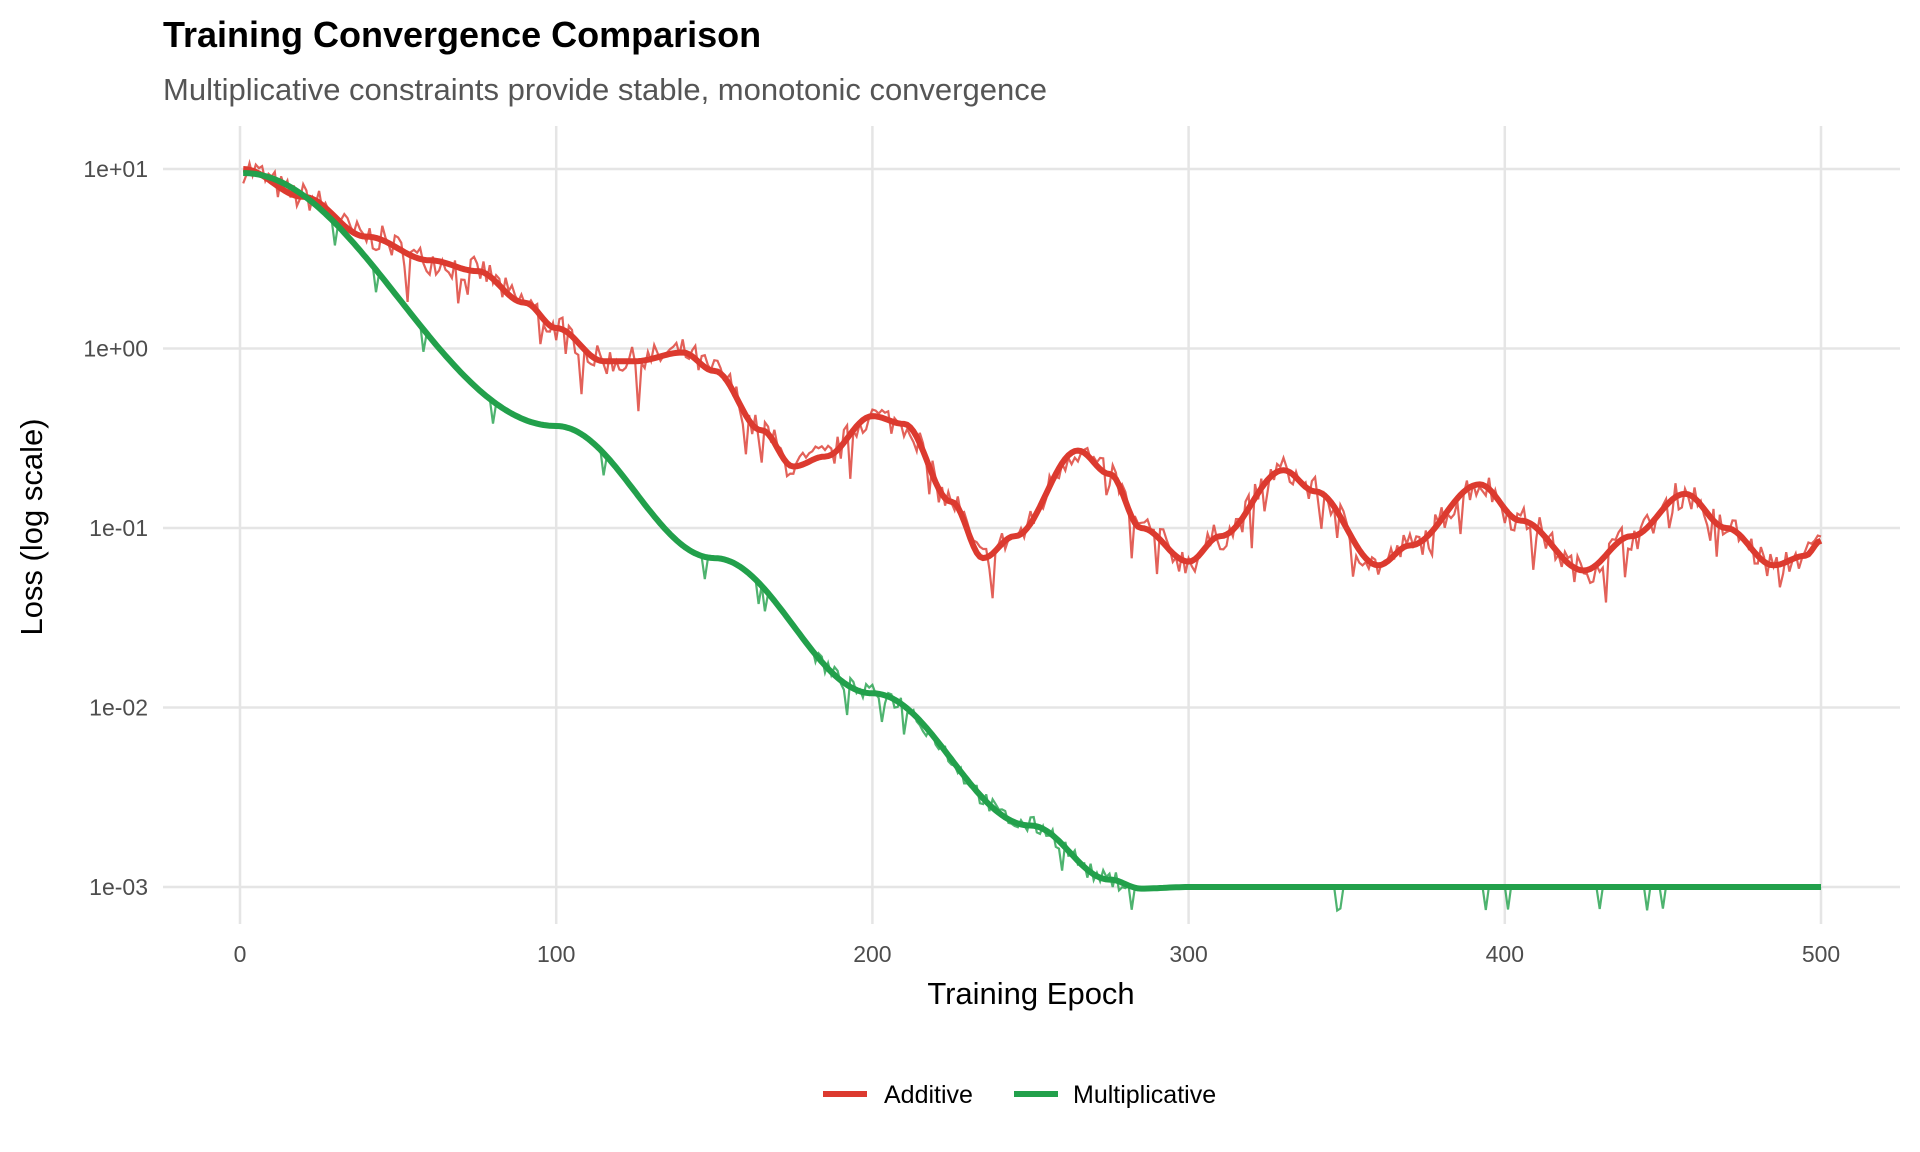 The width and height of the screenshot is (1920, 1152). Describe the element at coordinates (118, 887) in the screenshot. I see `y-tick-label: 1e-03` at that location.